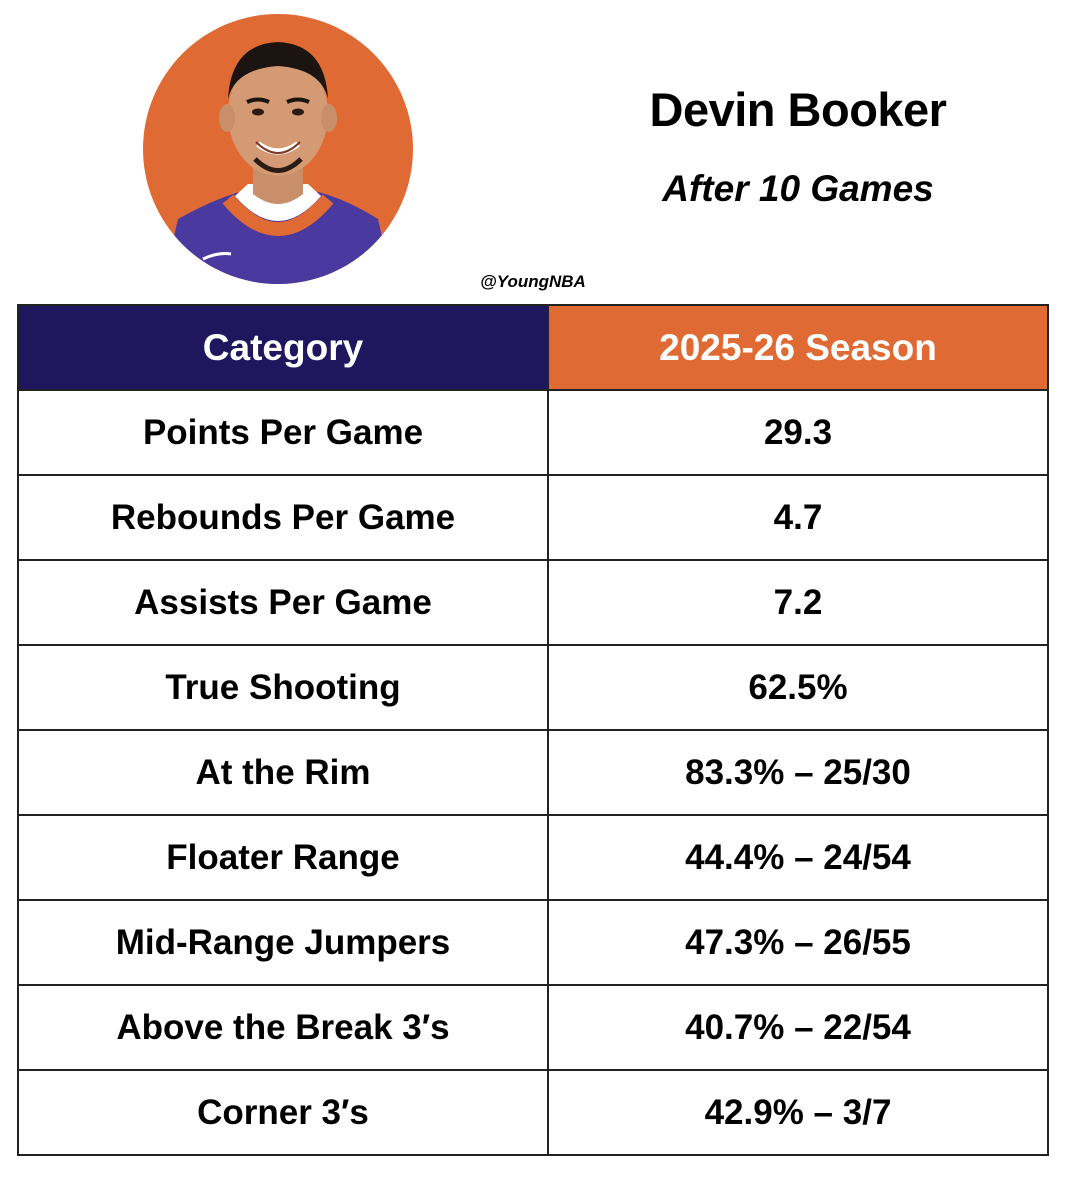 The height and width of the screenshot is (1200, 1066). I want to click on subtitle: After 10 Games, so click(798, 188).